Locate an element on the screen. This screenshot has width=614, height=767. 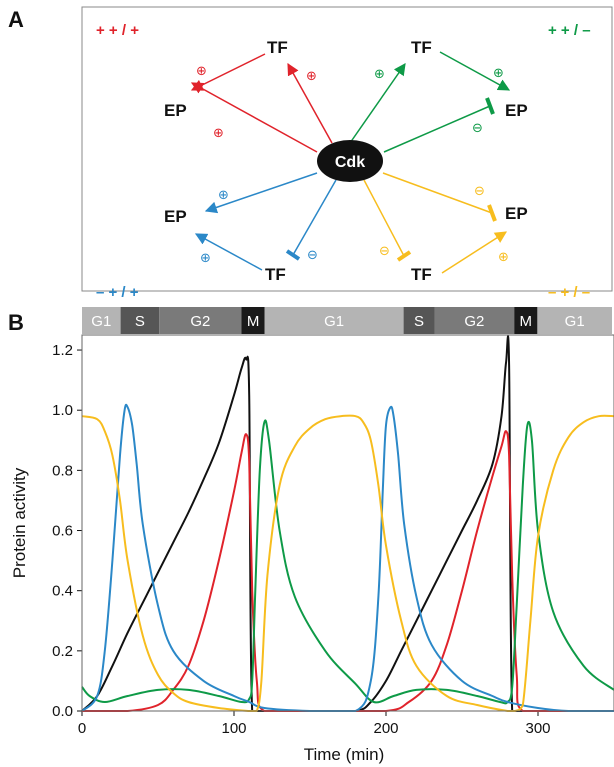
sign-minus-yellow-2: ⊖ is located at coordinates (384, 251).